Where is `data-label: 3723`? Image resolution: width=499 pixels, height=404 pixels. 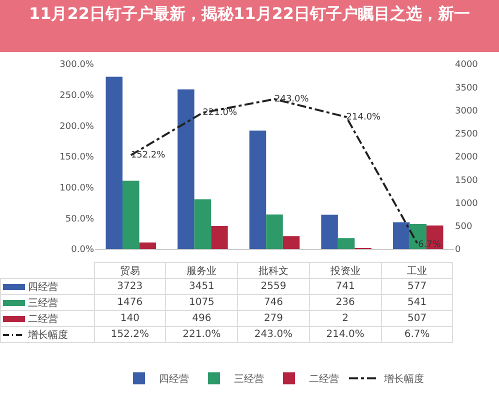 data-label: 3723 is located at coordinates (130, 286).